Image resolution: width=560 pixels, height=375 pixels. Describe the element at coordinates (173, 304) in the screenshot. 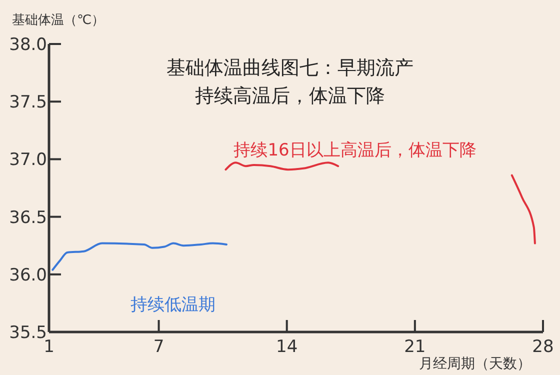

I see `text: 持续低温期` at that location.